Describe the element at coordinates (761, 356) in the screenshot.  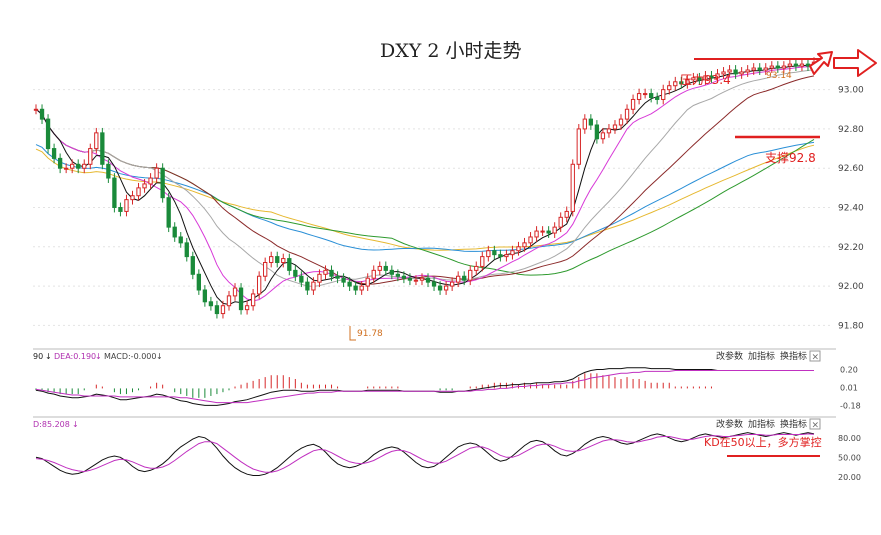
I see `macd-add-indicator-button: 加指标` at that location.